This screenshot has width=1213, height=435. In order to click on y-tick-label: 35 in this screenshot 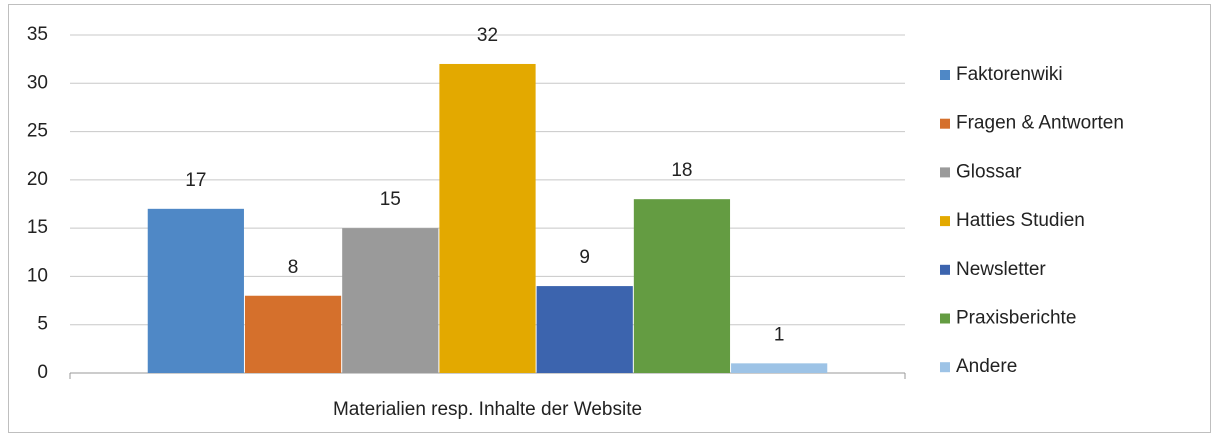, I will do `click(37, 34)`.